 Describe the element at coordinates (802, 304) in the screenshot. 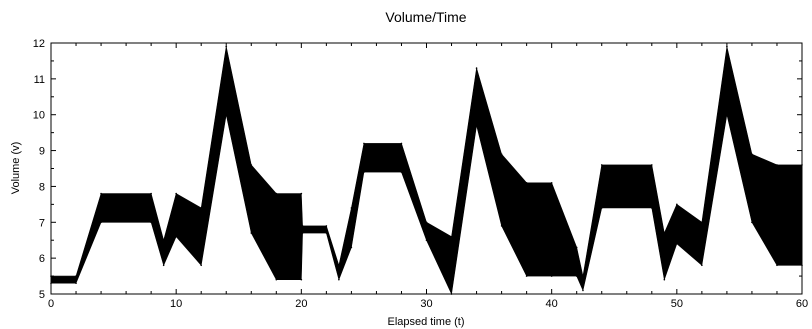

I see `x-tick-label: 60` at that location.